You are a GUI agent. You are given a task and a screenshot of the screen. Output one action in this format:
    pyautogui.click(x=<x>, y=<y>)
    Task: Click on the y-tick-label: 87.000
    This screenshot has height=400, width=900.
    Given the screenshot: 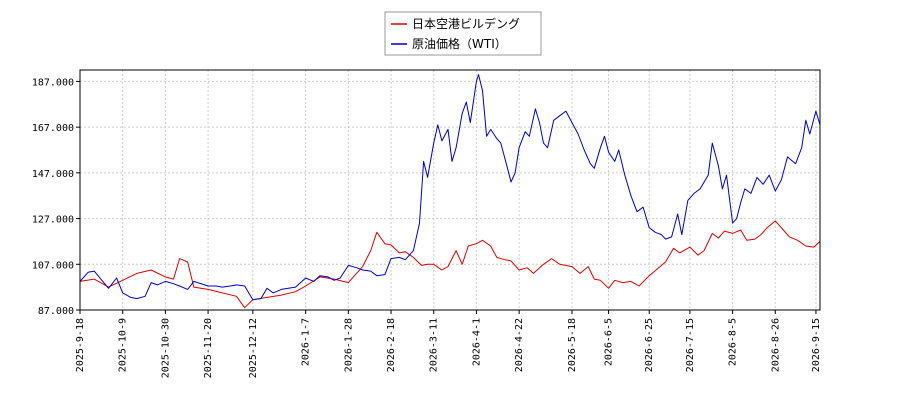 What is the action you would take?
    pyautogui.click(x=56, y=311)
    